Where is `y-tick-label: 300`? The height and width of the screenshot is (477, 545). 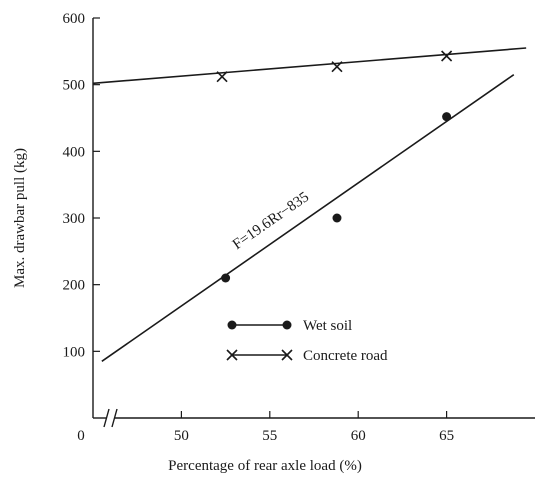
y-tick-label: 300 is located at coordinates (74, 219).